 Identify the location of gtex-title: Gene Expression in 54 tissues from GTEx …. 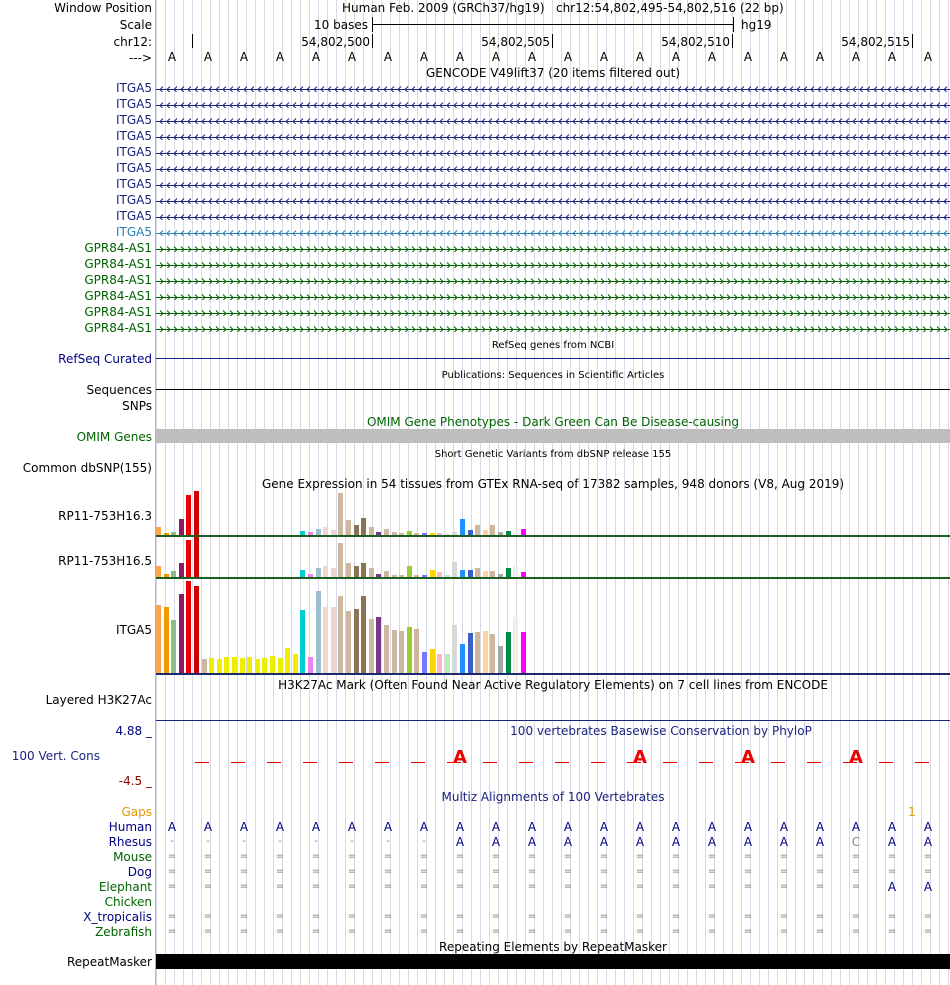
(553, 484).